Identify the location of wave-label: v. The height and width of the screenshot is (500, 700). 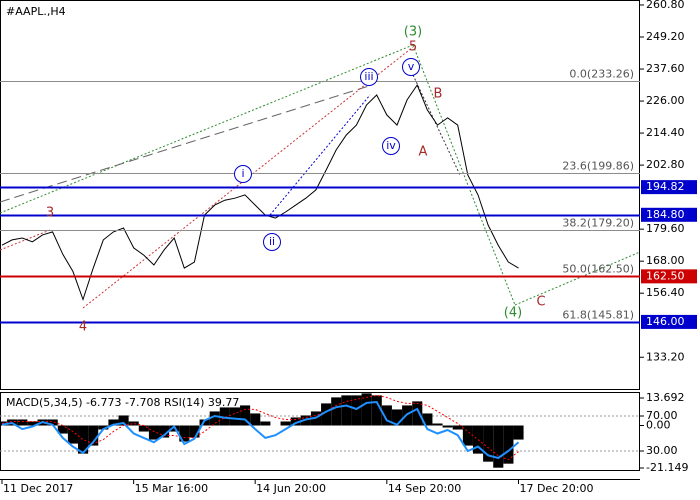
(411, 66).